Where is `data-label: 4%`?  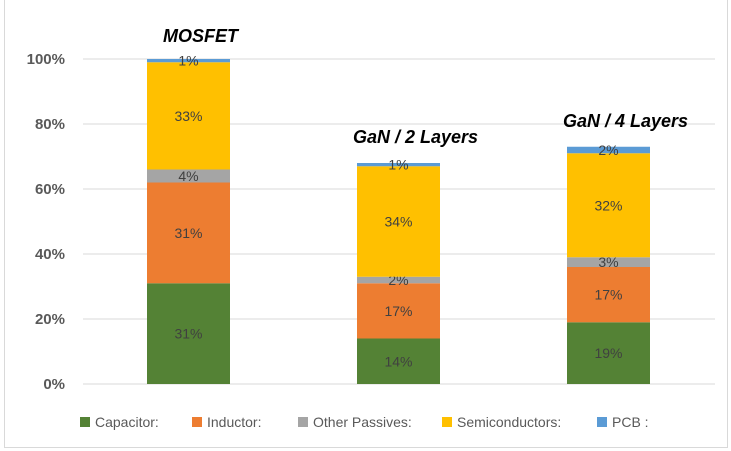 data-label: 4% is located at coordinates (188, 176).